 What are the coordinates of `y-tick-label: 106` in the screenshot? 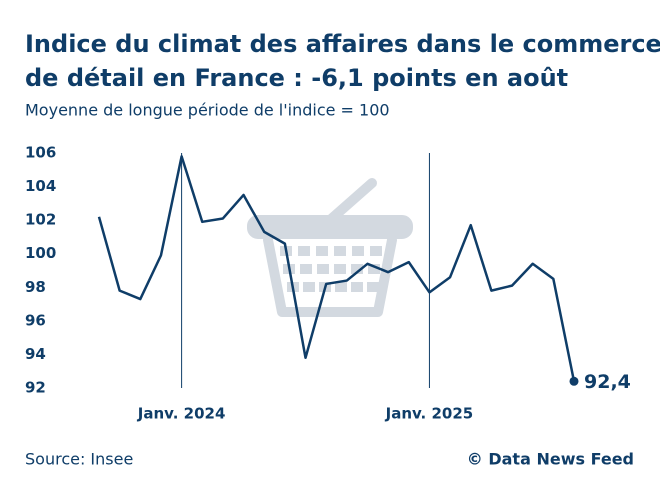 It's located at (40, 153).